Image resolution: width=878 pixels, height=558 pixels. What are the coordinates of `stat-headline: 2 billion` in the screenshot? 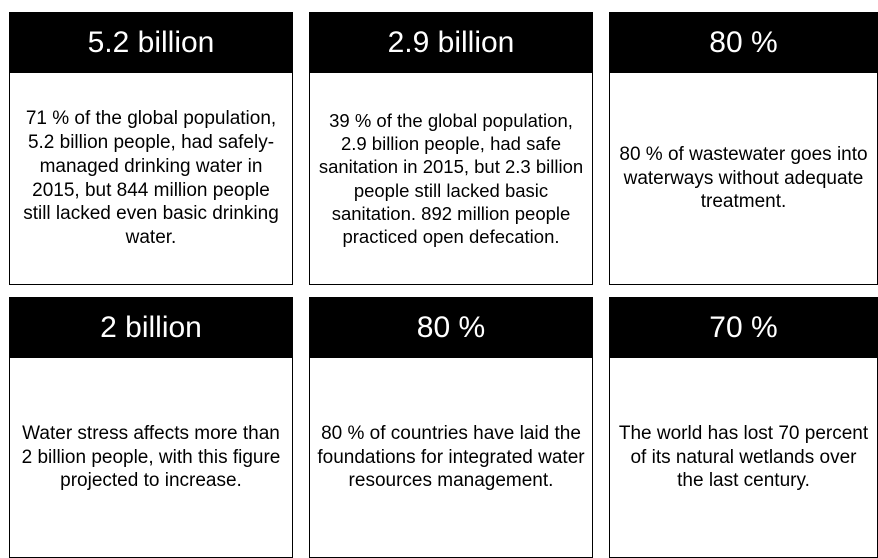 It's located at (151, 328).